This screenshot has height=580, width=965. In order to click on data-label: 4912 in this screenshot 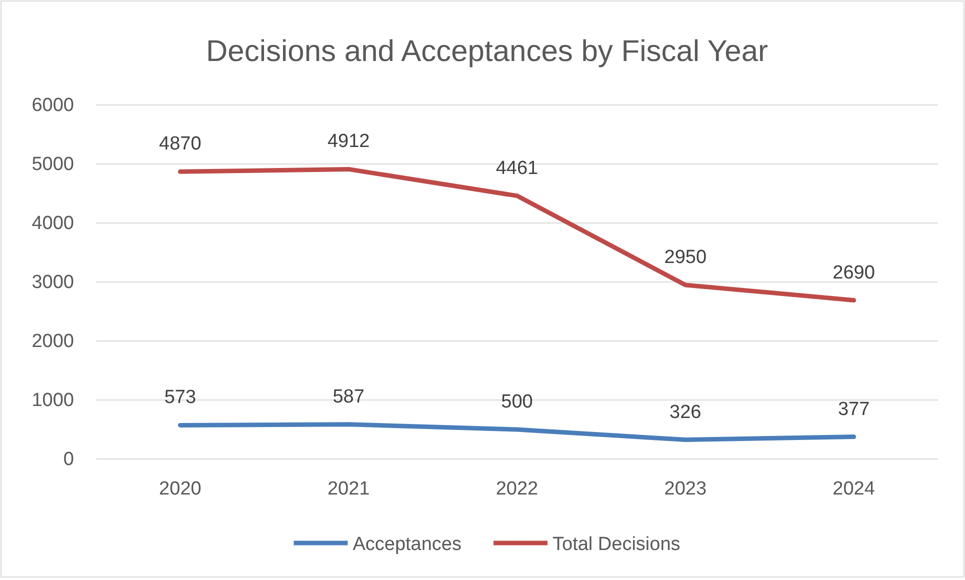, I will do `click(348, 141)`.